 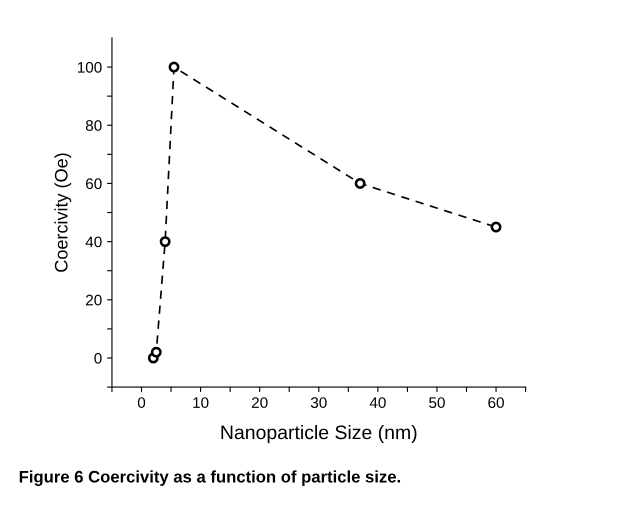 What do you see at coordinates (318, 402) in the screenshot?
I see `x-tick-label: 30` at bounding box center [318, 402].